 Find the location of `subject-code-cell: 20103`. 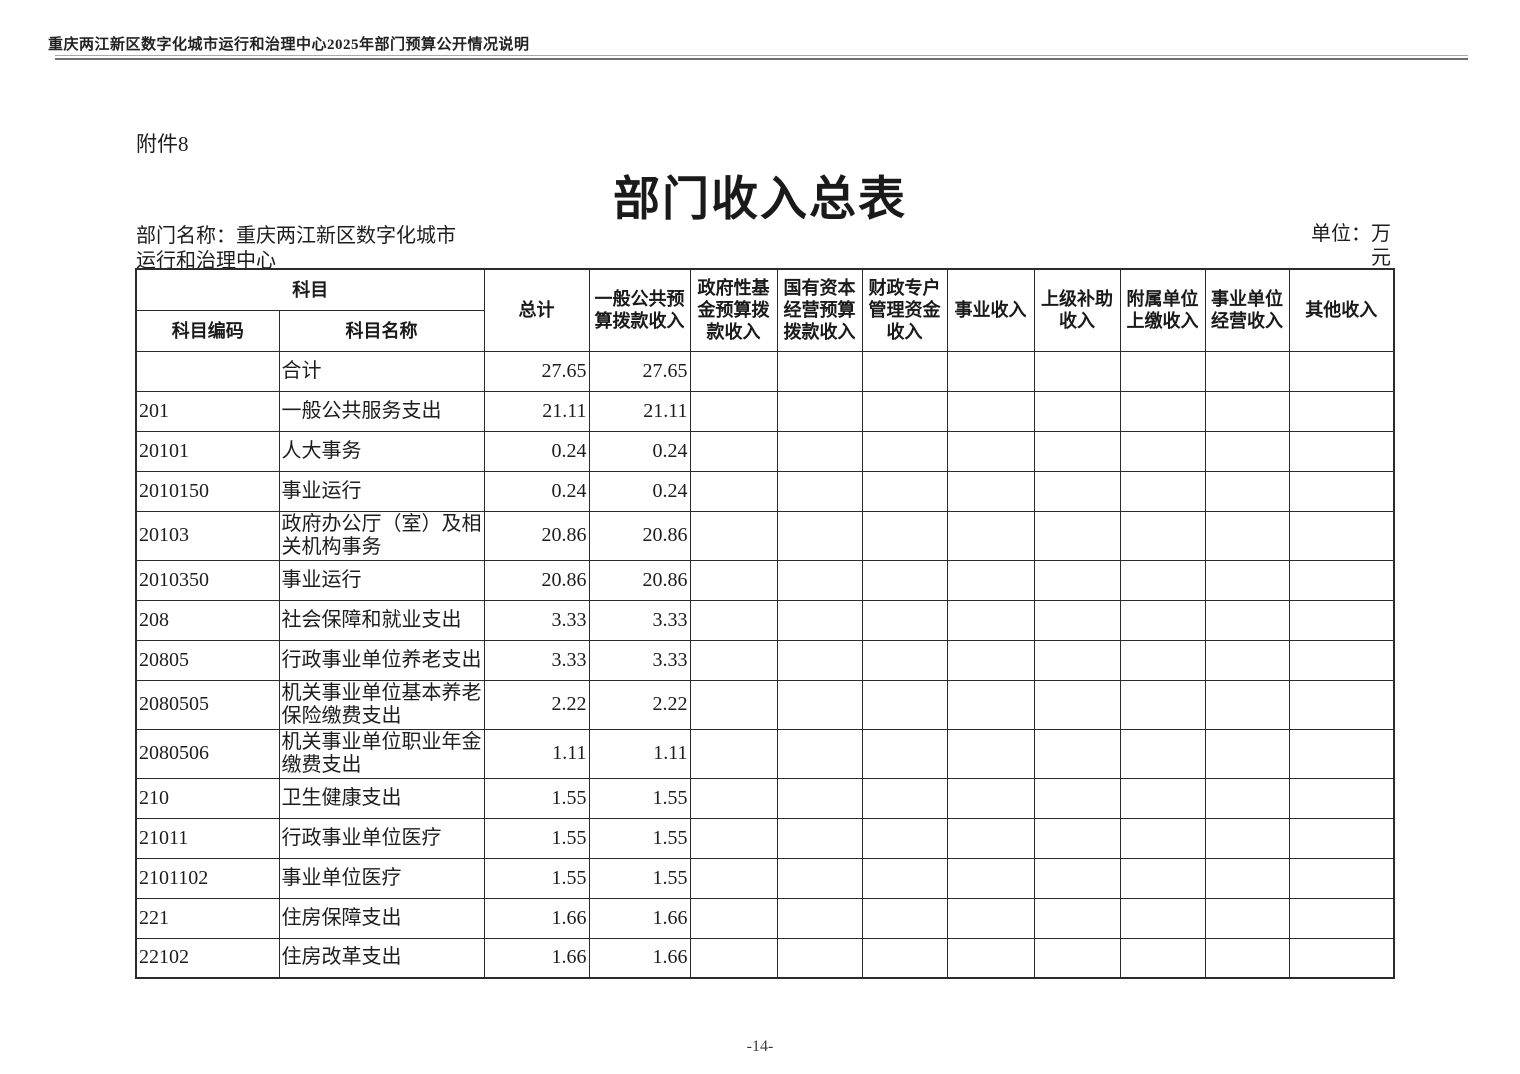

subject-code-cell: 20103 is located at coordinates (207, 535).